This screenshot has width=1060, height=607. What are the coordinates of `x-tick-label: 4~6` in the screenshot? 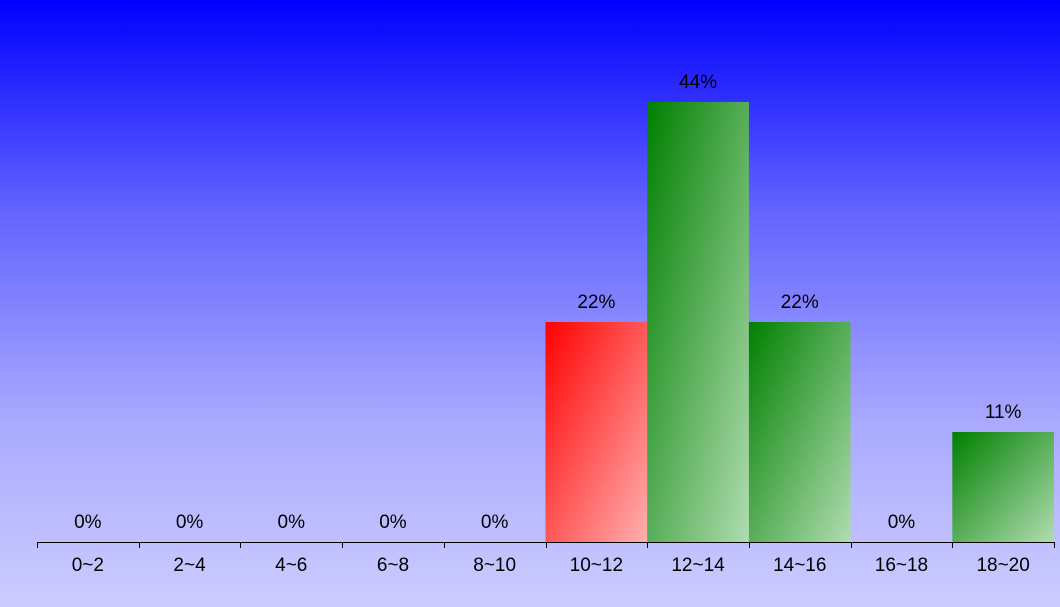 It's located at (291, 565).